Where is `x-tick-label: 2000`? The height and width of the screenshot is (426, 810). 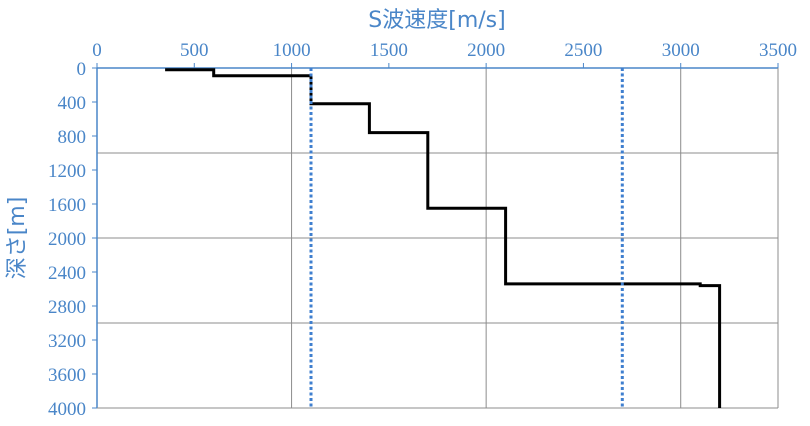
x-tick-label: 2000 is located at coordinates (486, 50).